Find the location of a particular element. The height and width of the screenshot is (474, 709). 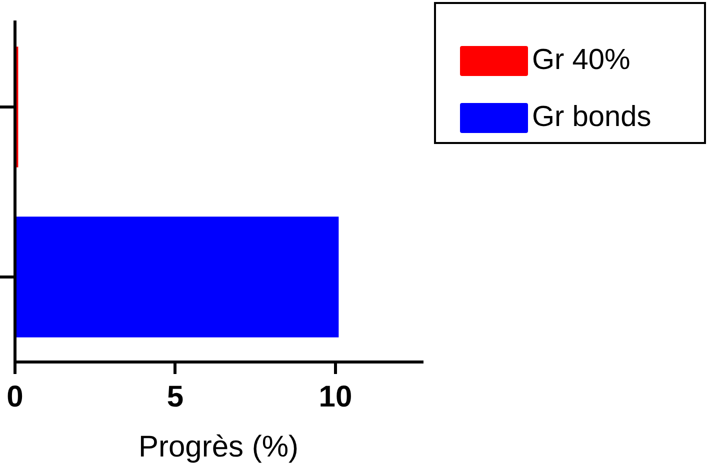

x-tick-label: 10 is located at coordinates (335, 397).